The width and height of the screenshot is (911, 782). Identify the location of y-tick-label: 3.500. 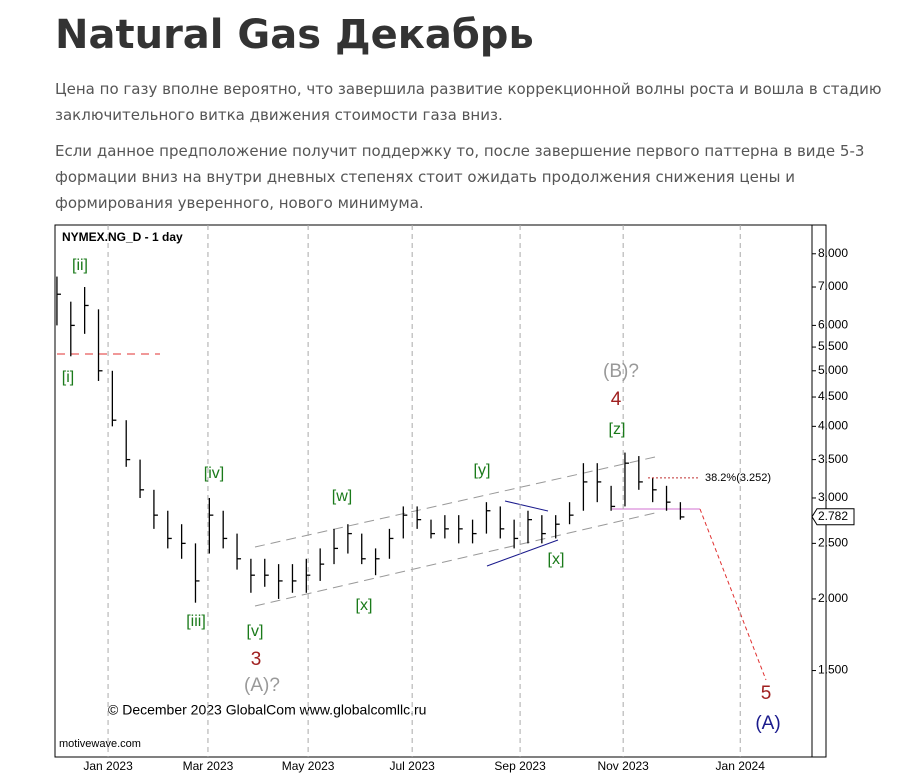
(833, 459).